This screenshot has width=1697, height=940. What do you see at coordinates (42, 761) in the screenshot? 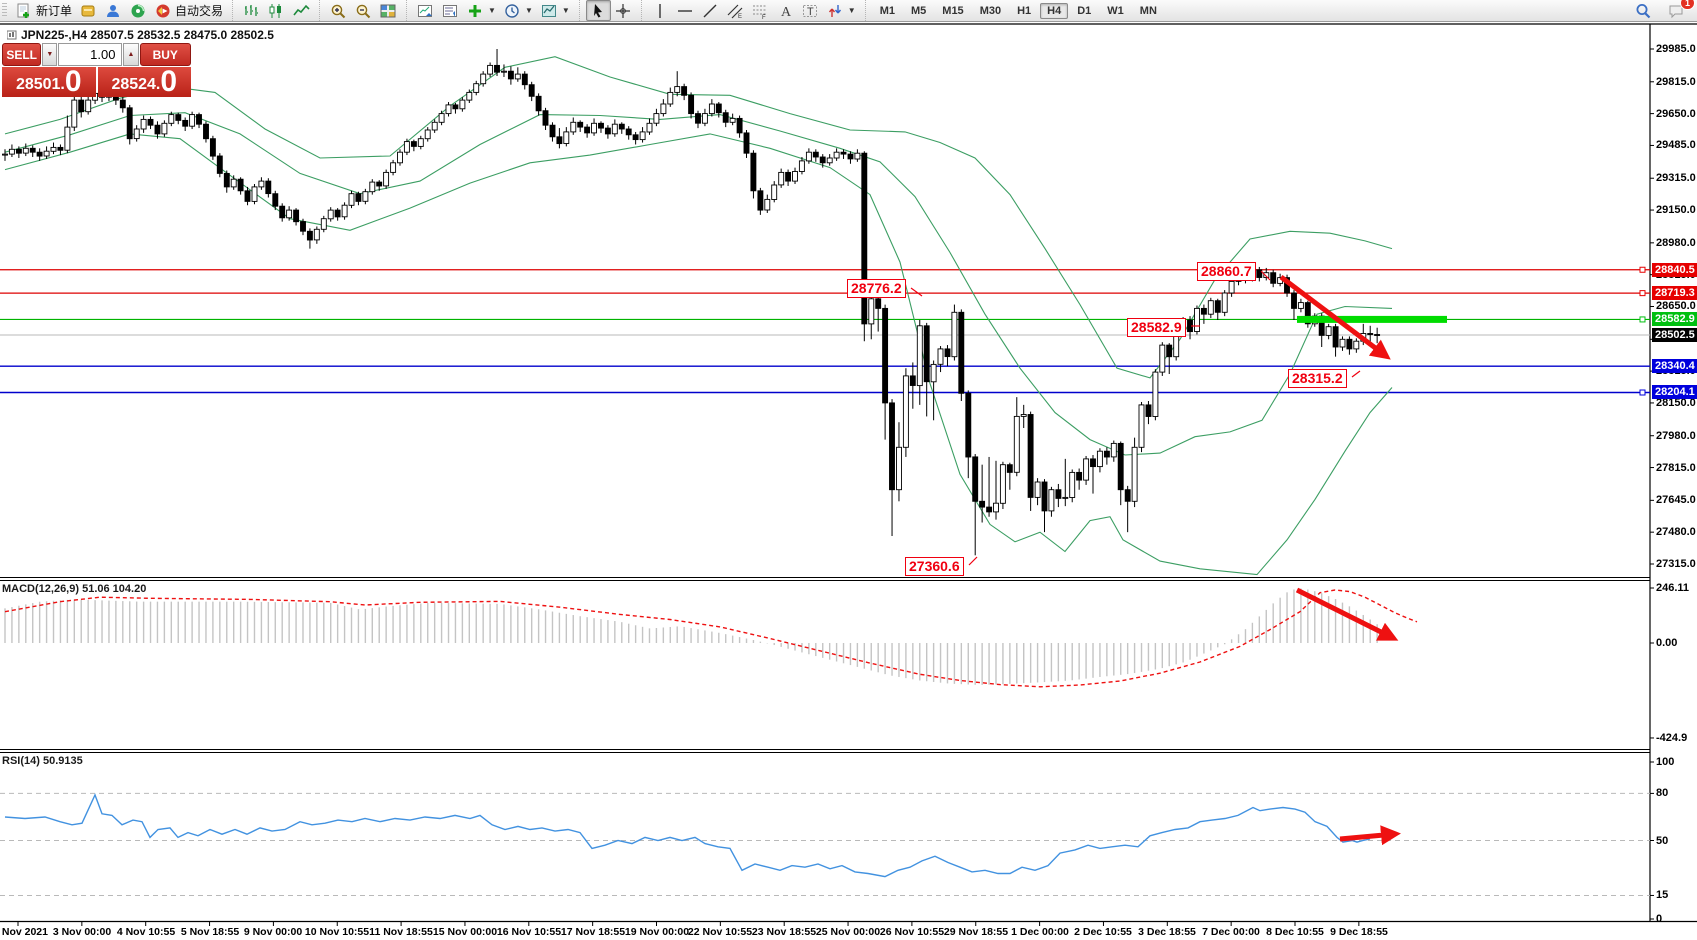
I see `rsi-indicator-label: RSI(14) 50.9135` at bounding box center [42, 761].